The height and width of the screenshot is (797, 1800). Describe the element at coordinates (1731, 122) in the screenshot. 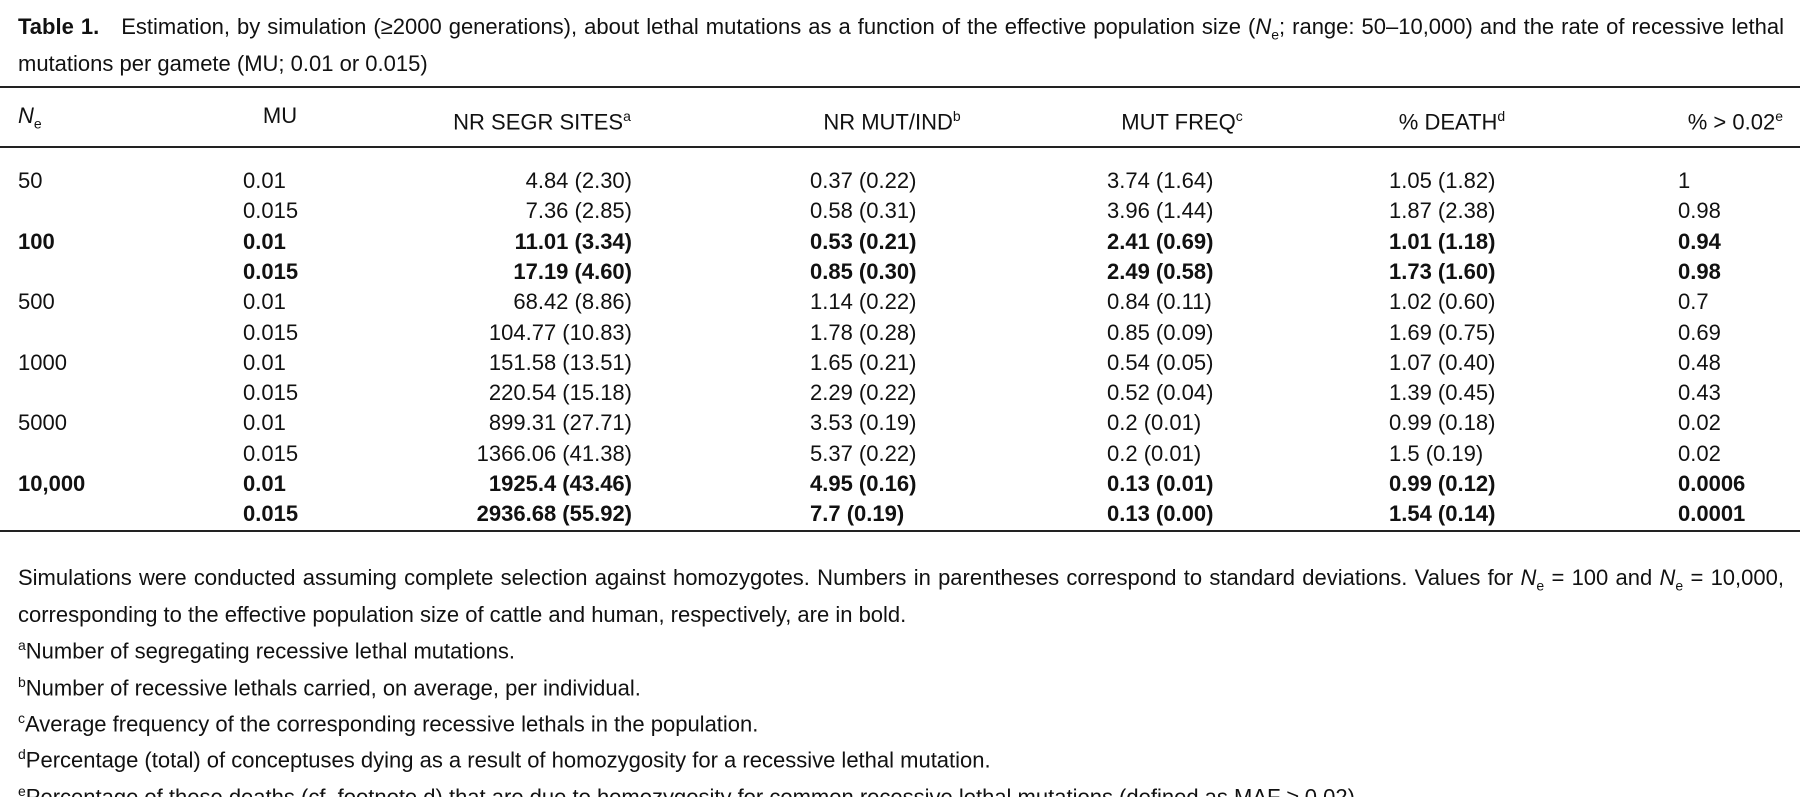

I see `header-text: % > 0.02` at that location.